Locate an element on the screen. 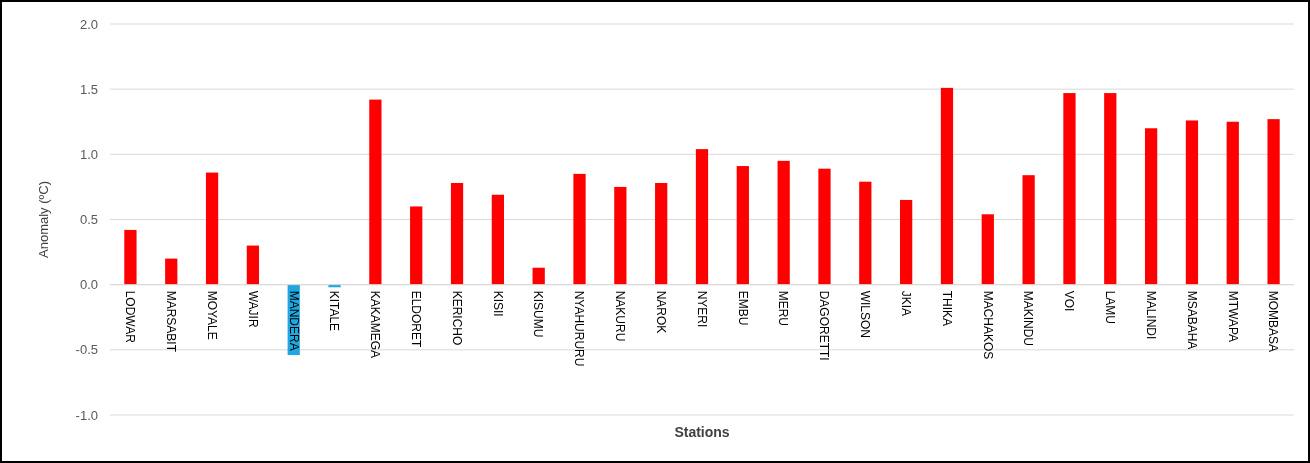 The height and width of the screenshot is (463, 1310). x-tick-label: MACHAKOS is located at coordinates (987, 325).